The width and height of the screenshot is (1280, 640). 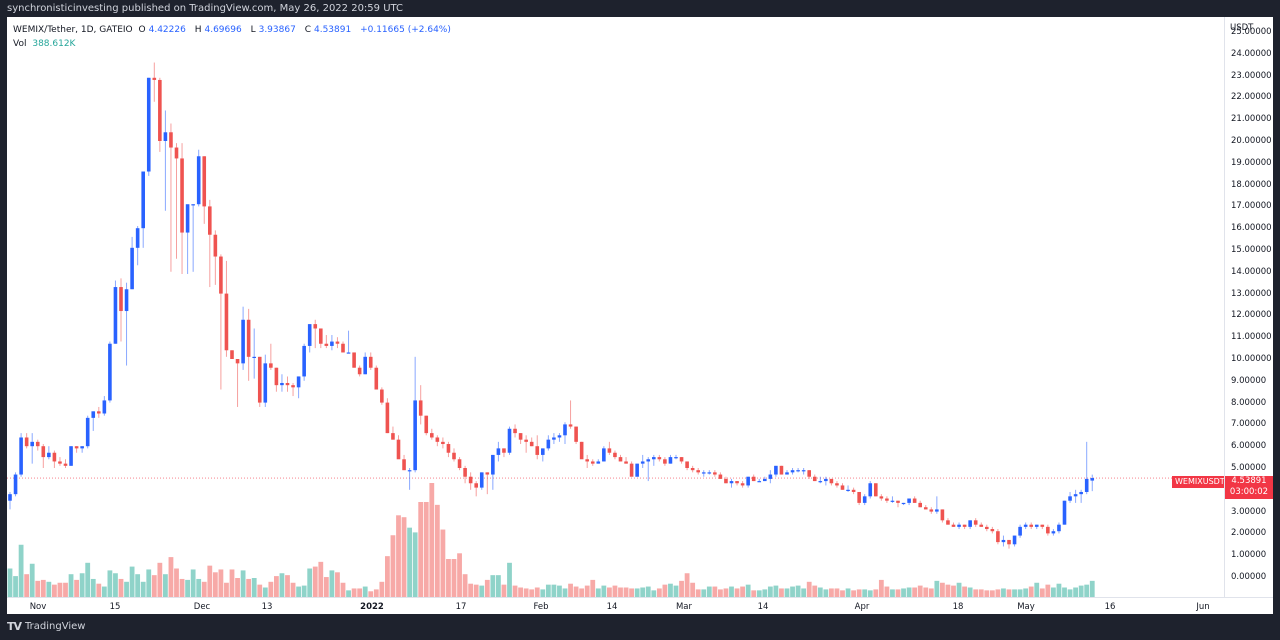 What do you see at coordinates (1251, 141) in the screenshot?
I see `price-tick: 20.00000` at bounding box center [1251, 141].